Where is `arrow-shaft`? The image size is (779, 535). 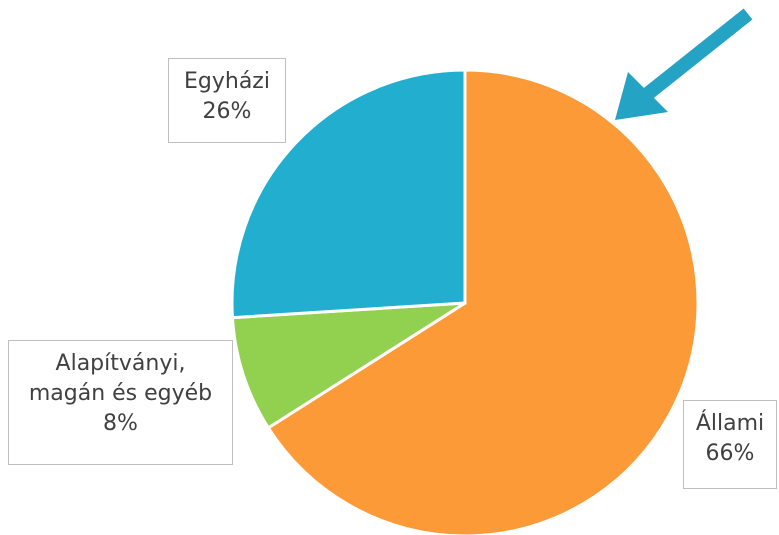 arrow-shaft is located at coordinates (694, 57).